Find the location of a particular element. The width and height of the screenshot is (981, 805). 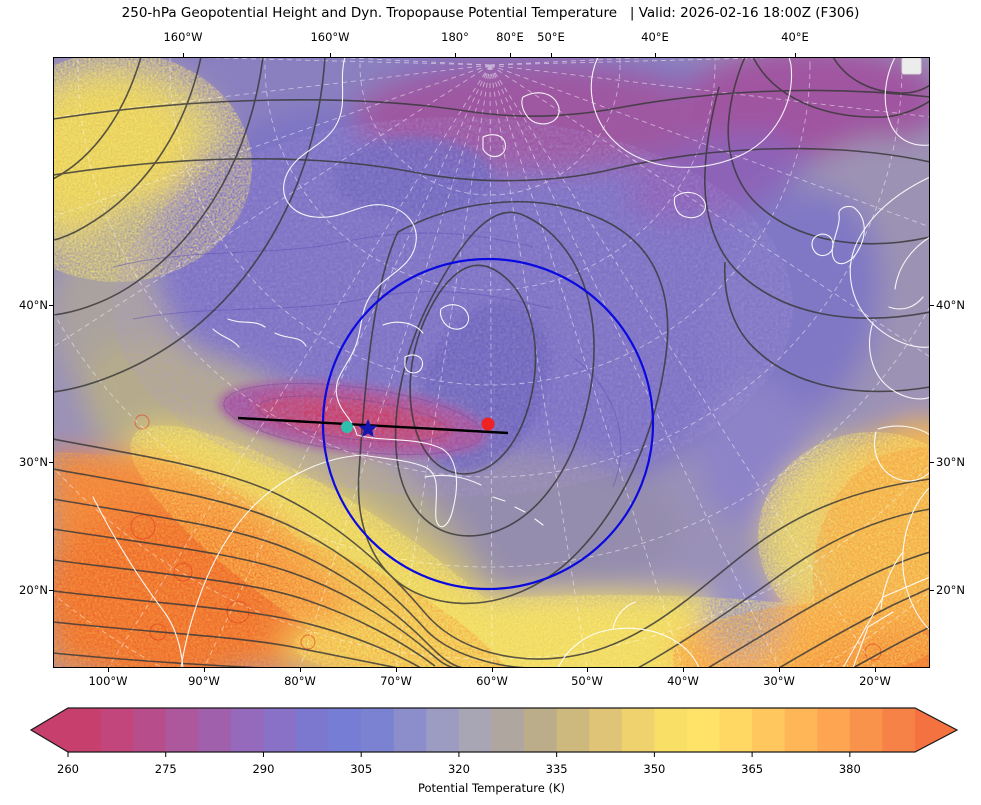

bottom-tick-label: 30°W is located at coordinates (779, 681).